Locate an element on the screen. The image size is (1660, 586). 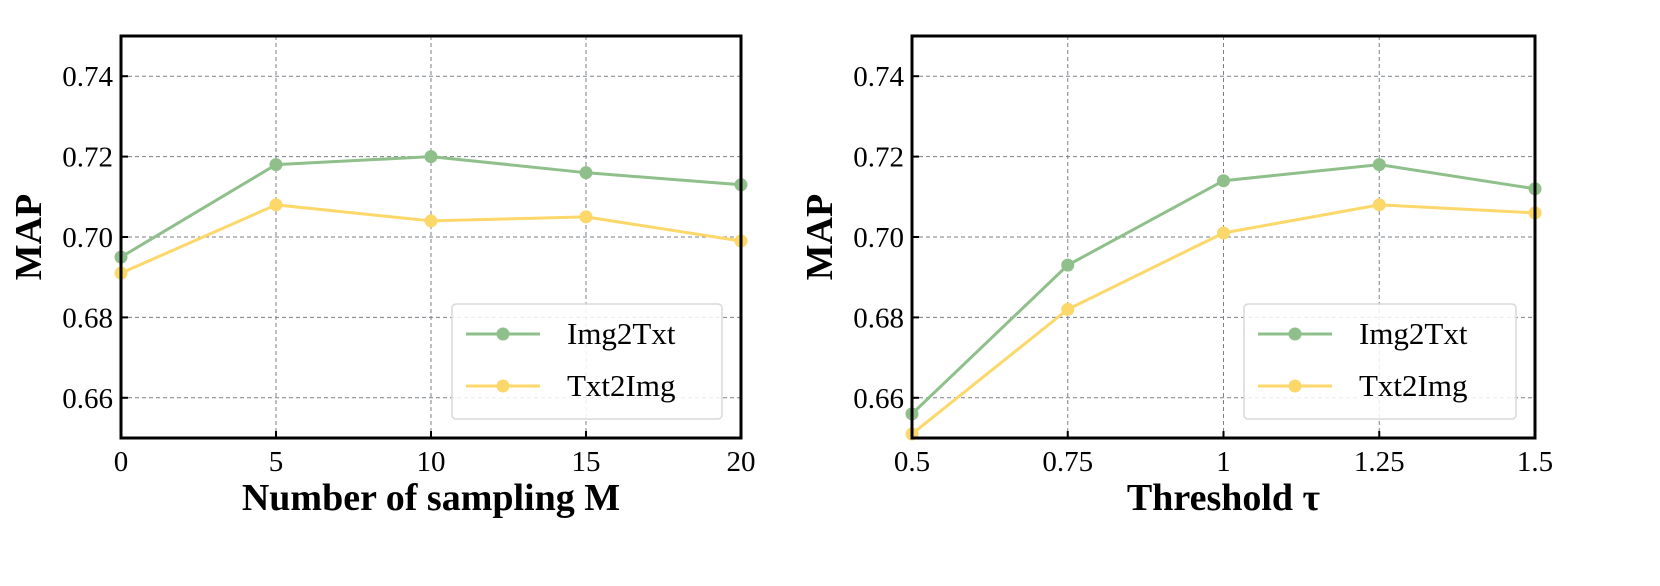
x-tick-label: 0.75 is located at coordinates (1067, 462).